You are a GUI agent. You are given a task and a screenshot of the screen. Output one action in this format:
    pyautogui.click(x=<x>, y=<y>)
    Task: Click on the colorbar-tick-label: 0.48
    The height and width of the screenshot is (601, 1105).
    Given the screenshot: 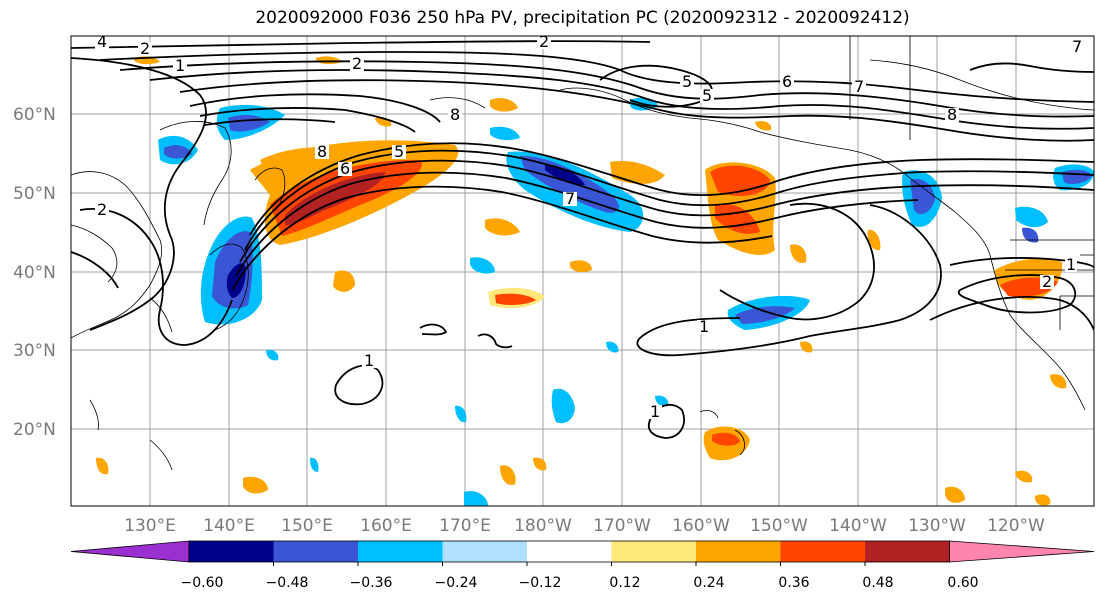 What is the action you would take?
    pyautogui.click(x=877, y=583)
    